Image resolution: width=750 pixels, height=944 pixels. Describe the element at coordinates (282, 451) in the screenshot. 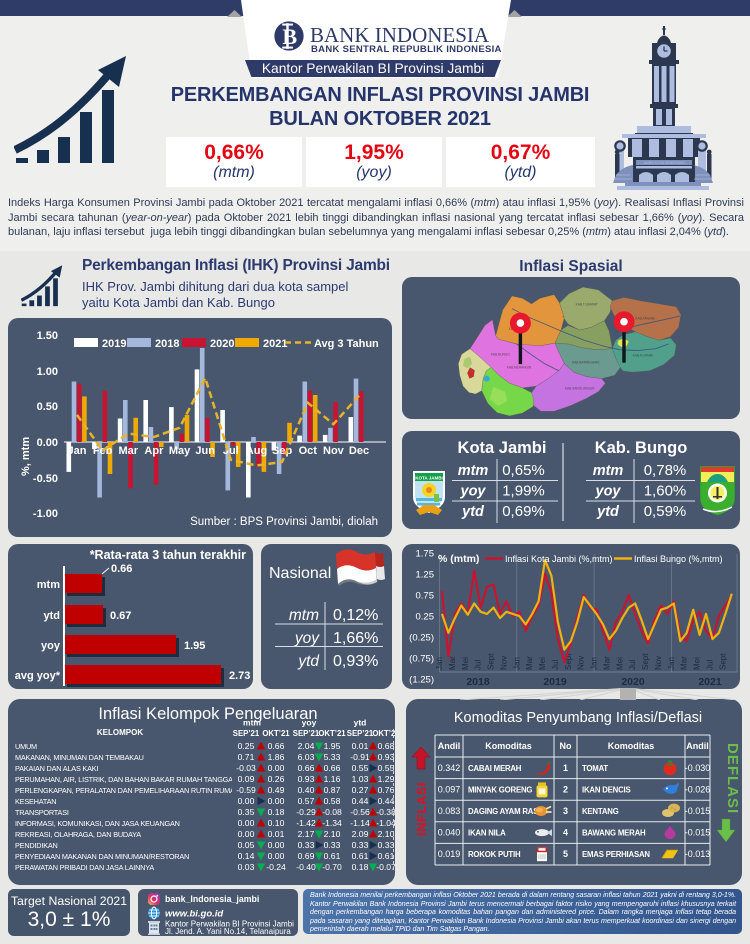

I see `svg-text: Sep` at that location.